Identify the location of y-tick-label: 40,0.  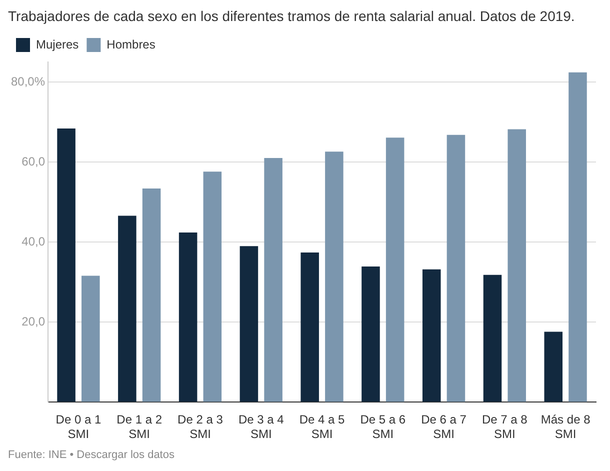
(34, 241).